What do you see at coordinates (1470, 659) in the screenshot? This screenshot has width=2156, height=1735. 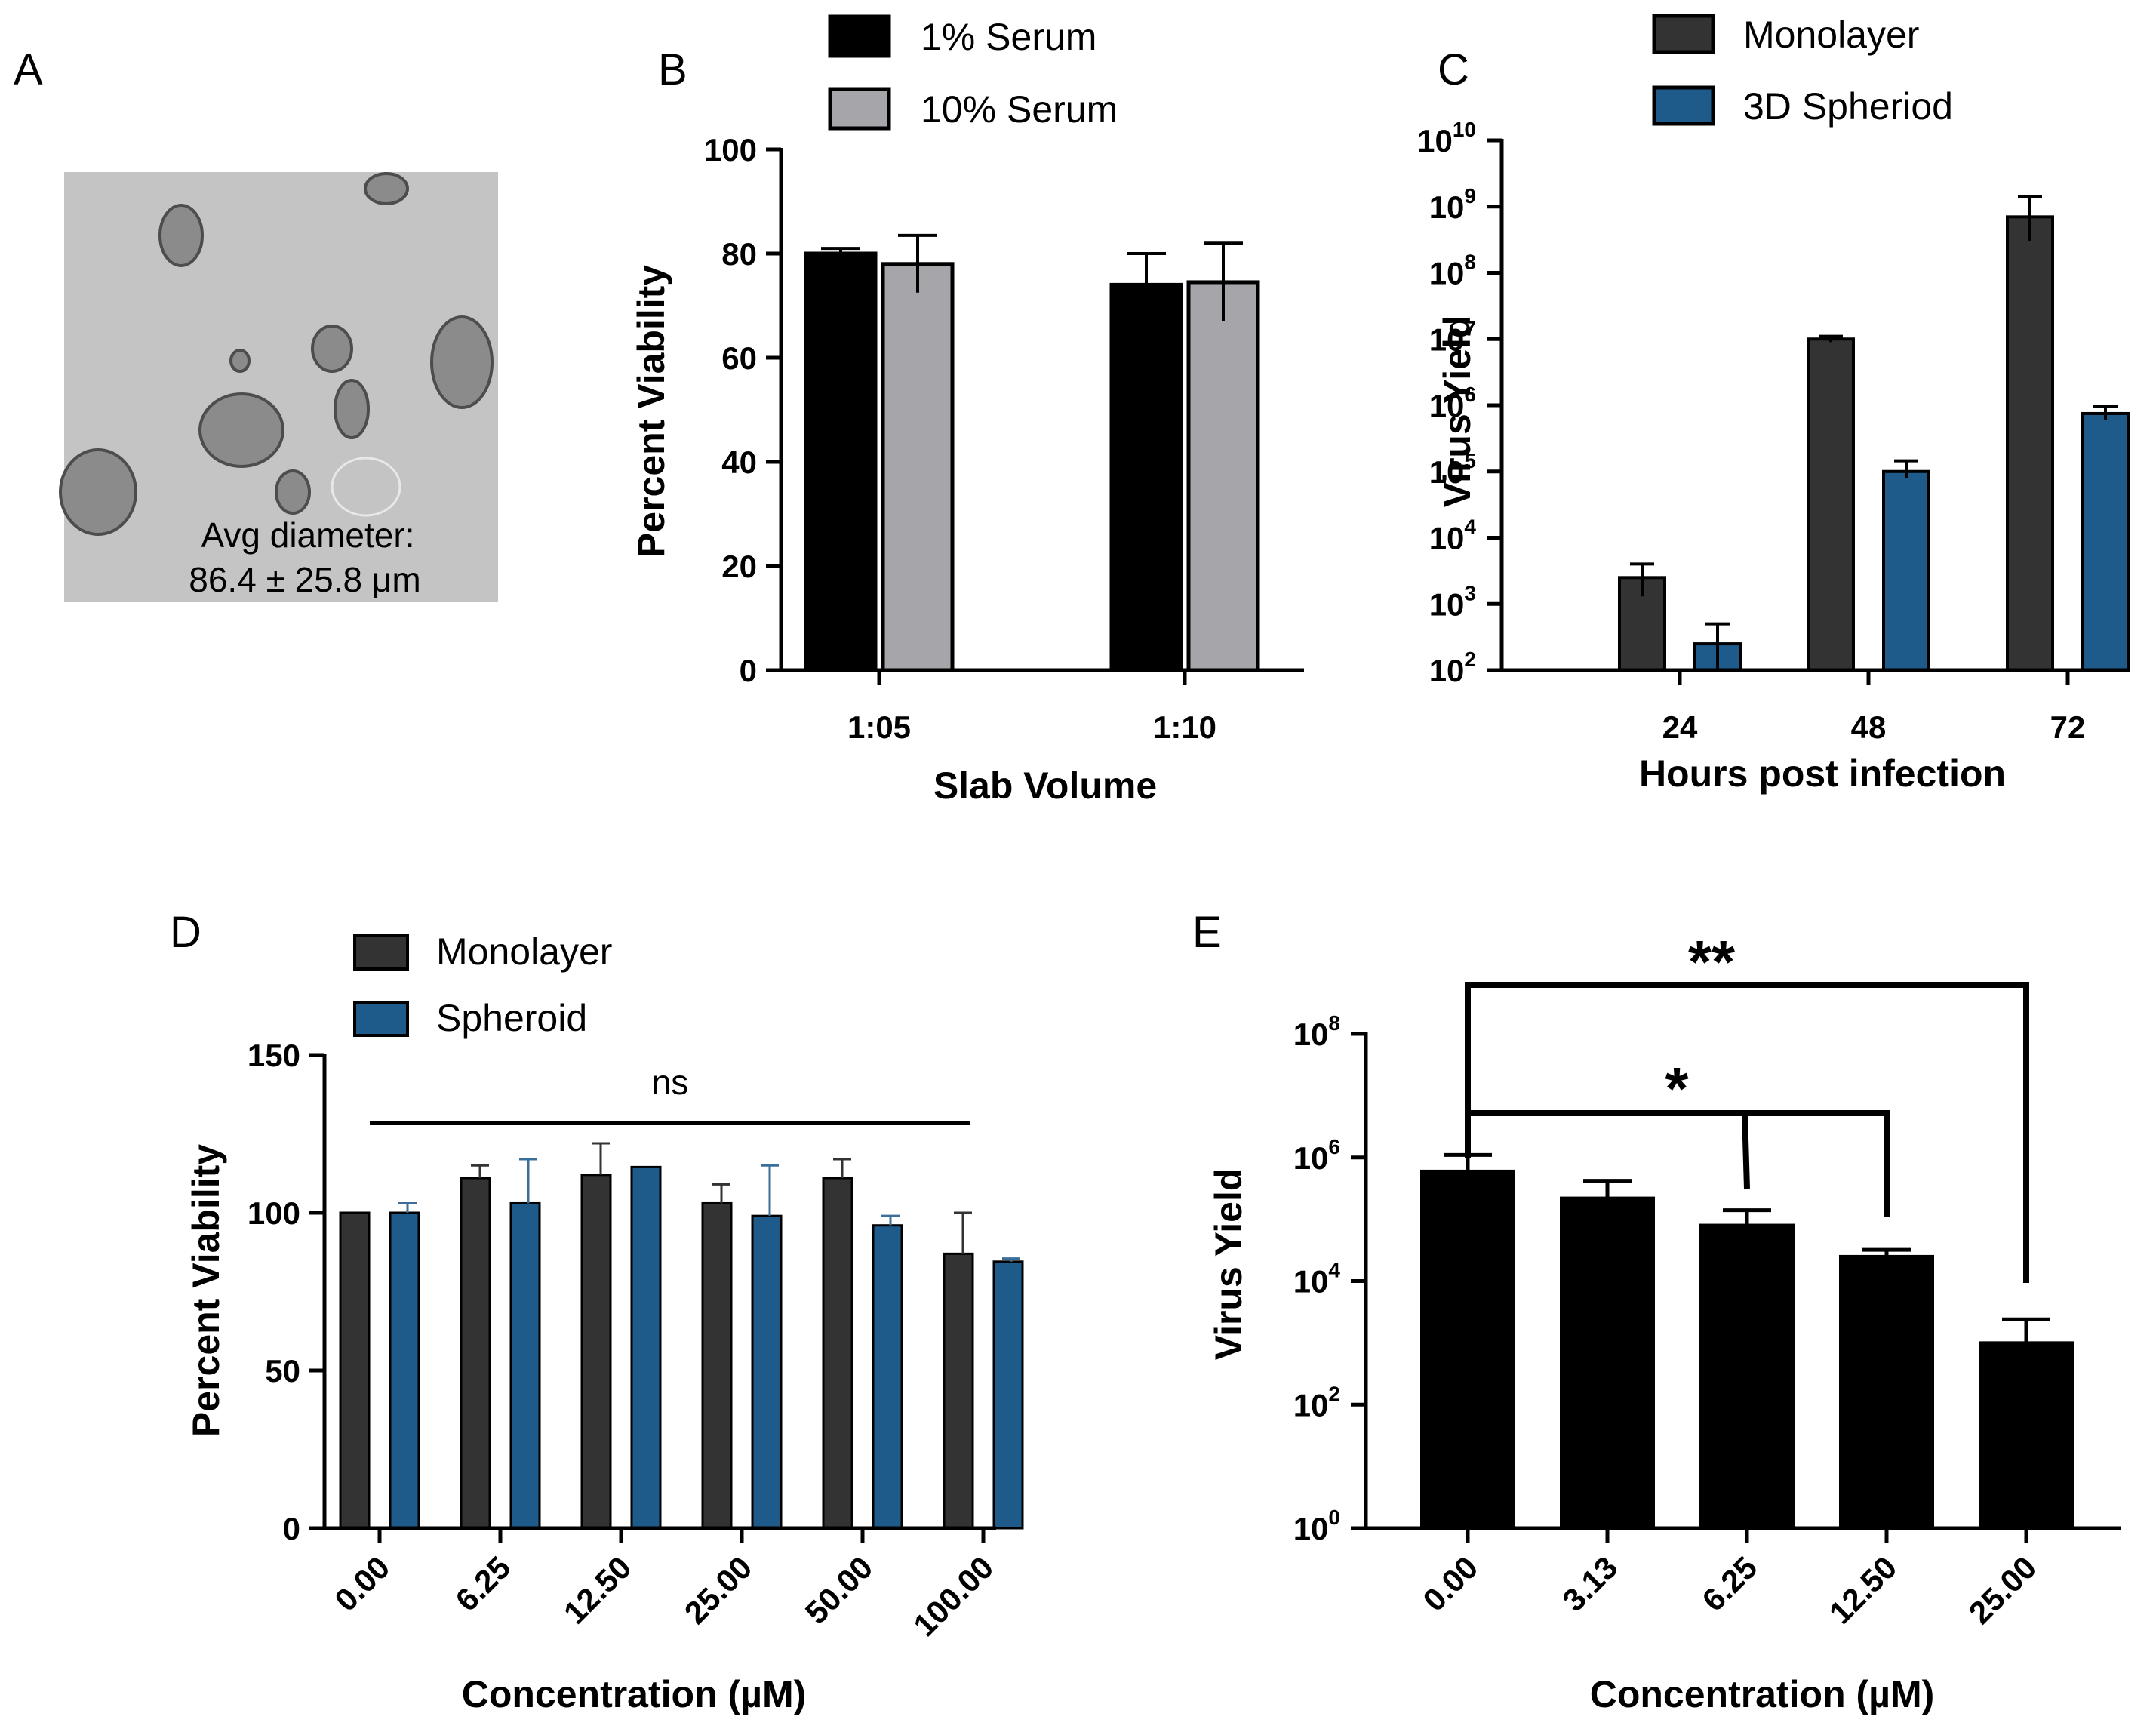 I see `y-tick-exponent: 2` at bounding box center [1470, 659].